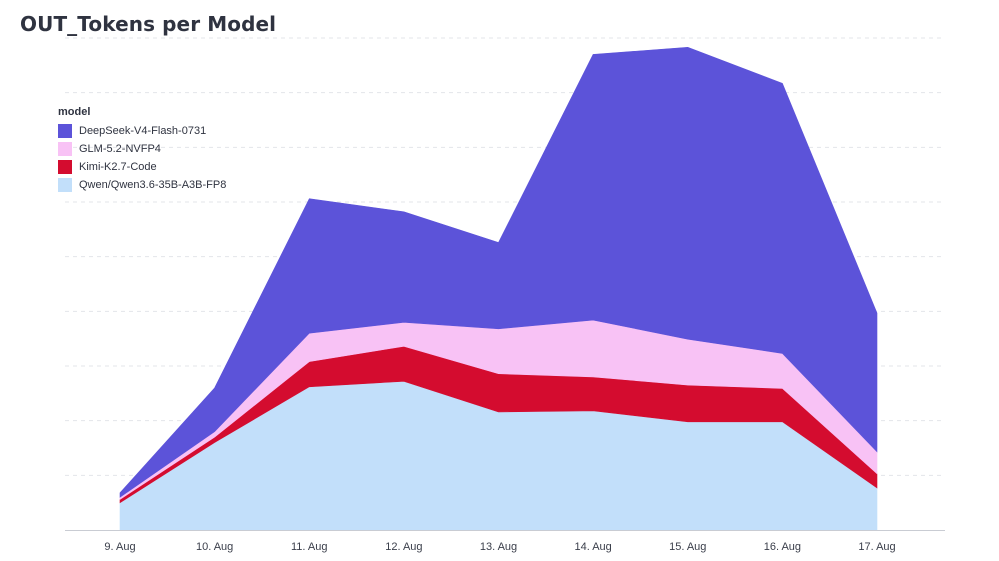  I want to click on x-tick-label: 10. Aug, so click(214, 547).